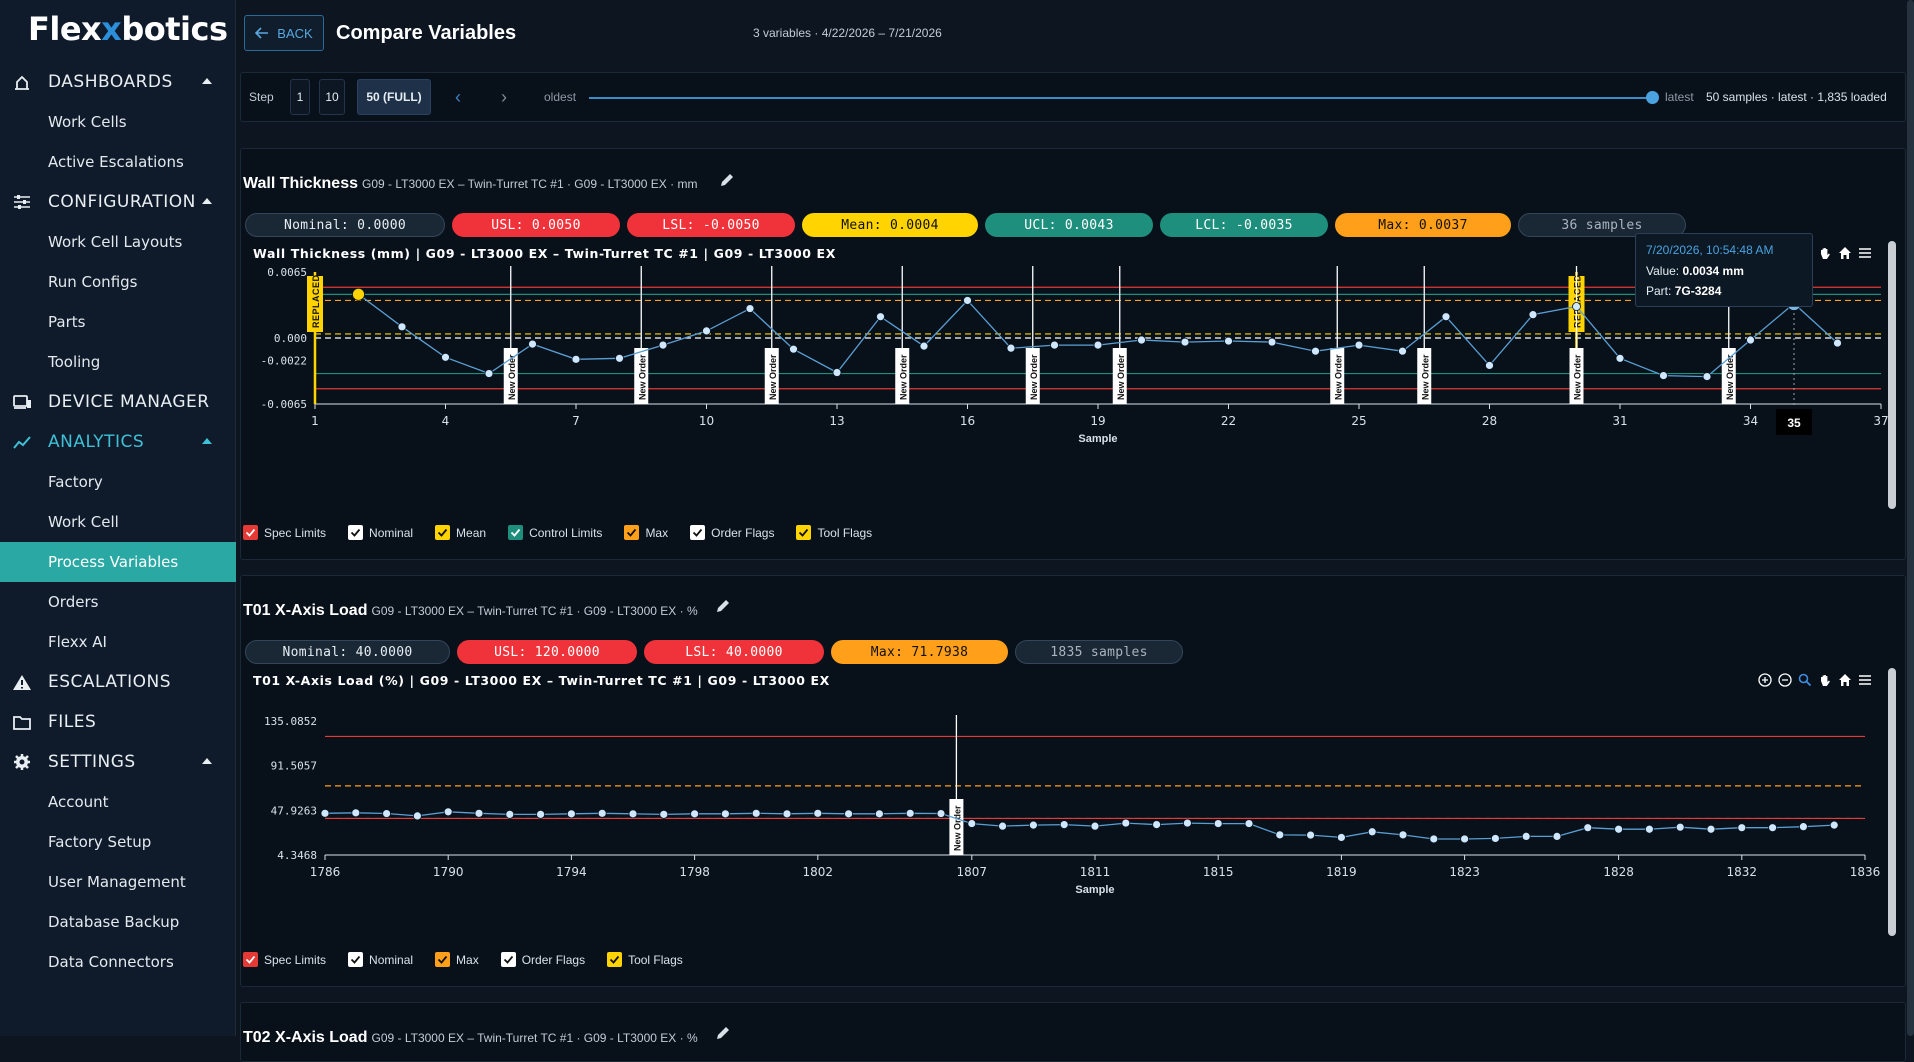  Describe the element at coordinates (77, 642) in the screenshot. I see `sidebar-item-flexx-ai: Flexx AI` at that location.